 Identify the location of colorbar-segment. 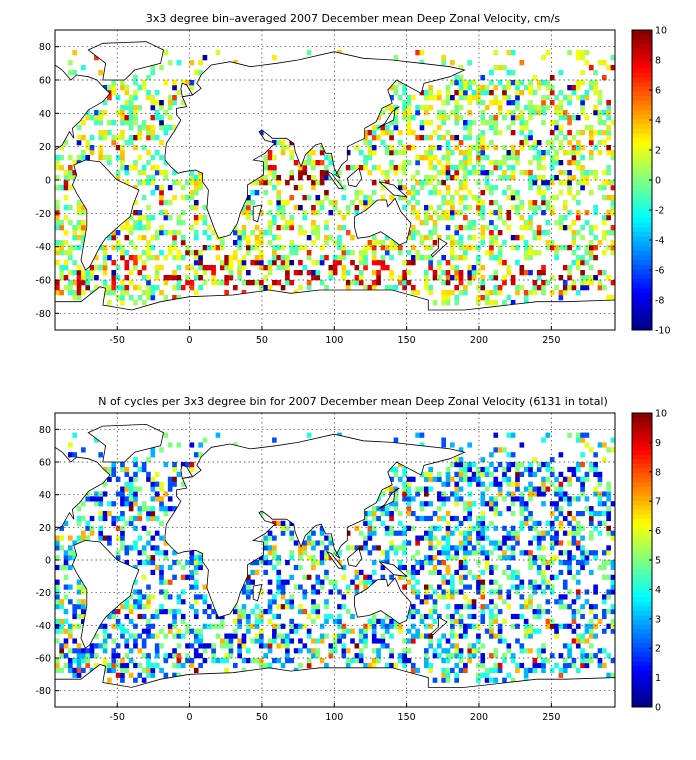
(642, 673).